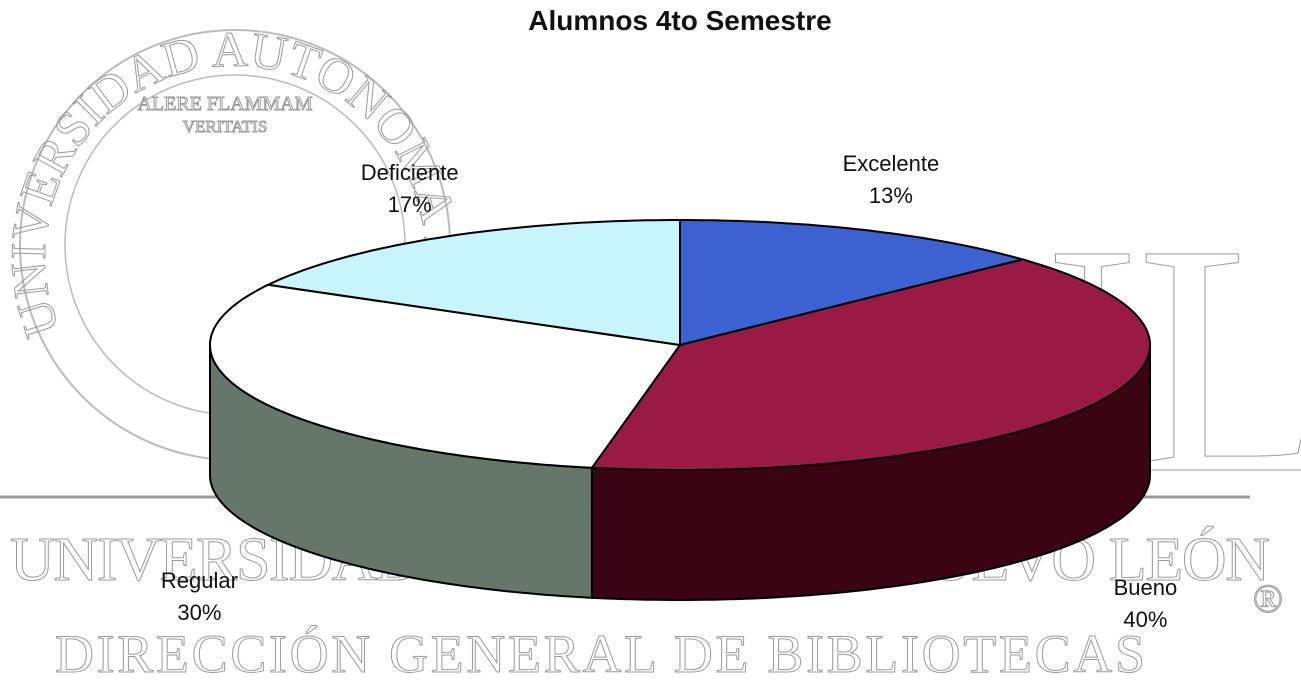 Image resolution: width=1301 pixels, height=683 pixels. What do you see at coordinates (891, 195) in the screenshot?
I see `slice-value-label: 13%` at bounding box center [891, 195].